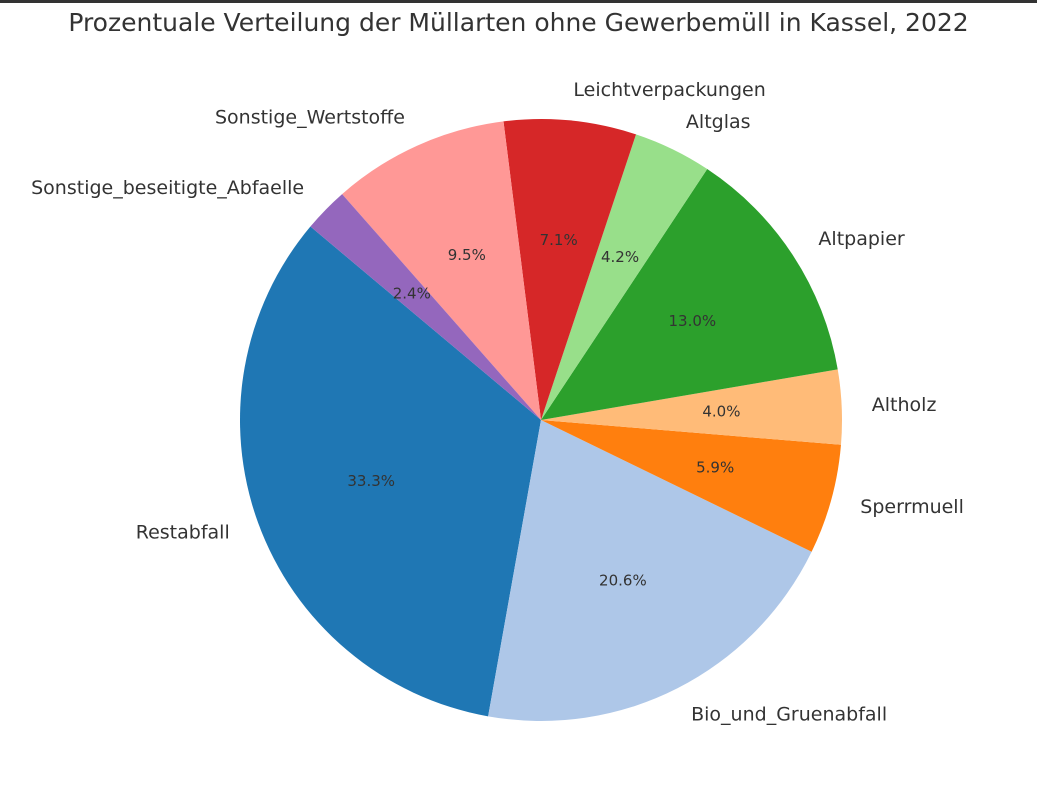 This screenshot has width=1037, height=808. Describe the element at coordinates (715, 467) in the screenshot. I see `slice-percent-sperrmuell: 5.9%` at that location.